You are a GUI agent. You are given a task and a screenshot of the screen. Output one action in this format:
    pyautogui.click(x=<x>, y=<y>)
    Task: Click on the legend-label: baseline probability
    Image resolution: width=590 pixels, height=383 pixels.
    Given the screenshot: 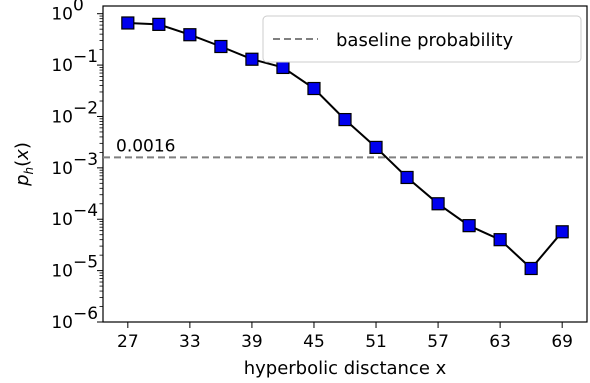 What is the action you would take?
    pyautogui.click(x=425, y=40)
    